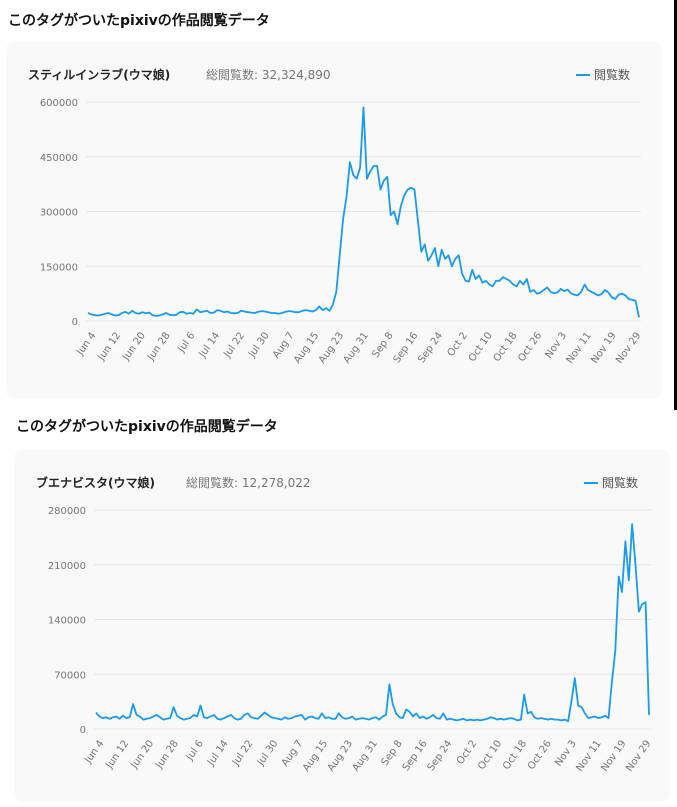 The width and height of the screenshot is (677, 807). What do you see at coordinates (99, 75) in the screenshot?
I see `chart-title: スティルインラブ(ウマ娘)` at bounding box center [99, 75].